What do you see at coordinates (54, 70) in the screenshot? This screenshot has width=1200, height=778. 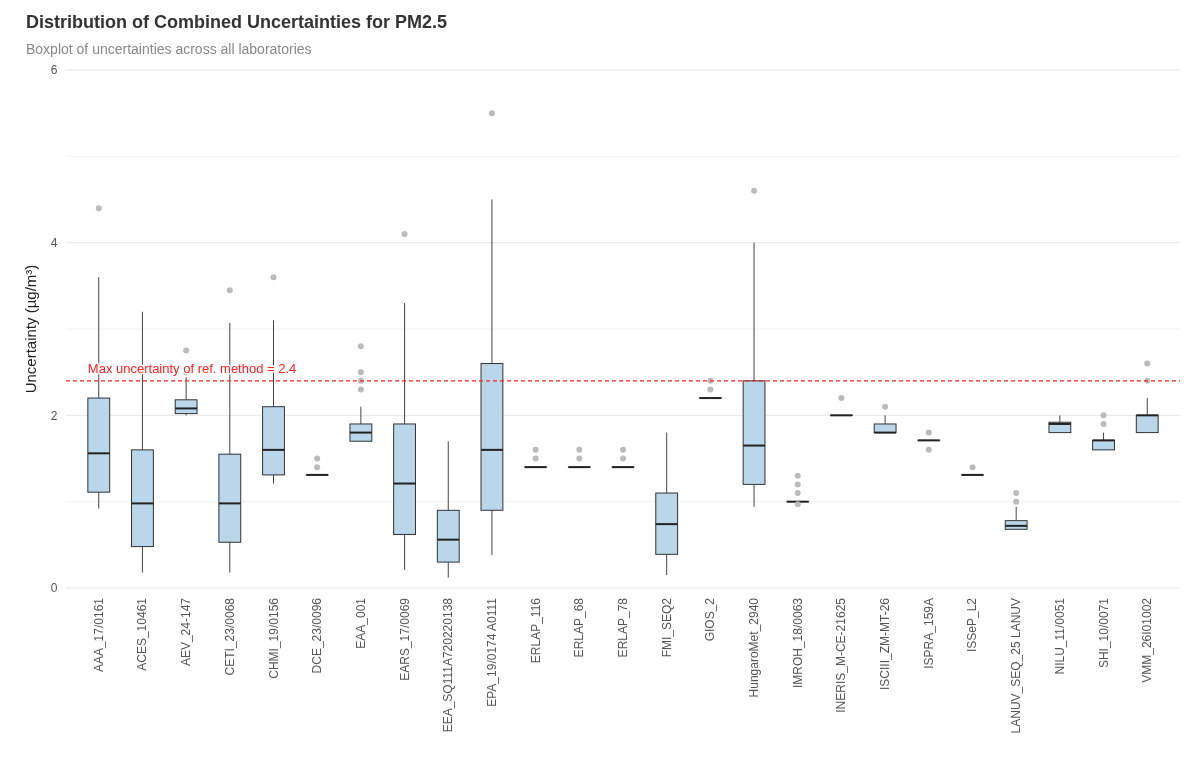 I see `y-tick-label: 6` at bounding box center [54, 70].